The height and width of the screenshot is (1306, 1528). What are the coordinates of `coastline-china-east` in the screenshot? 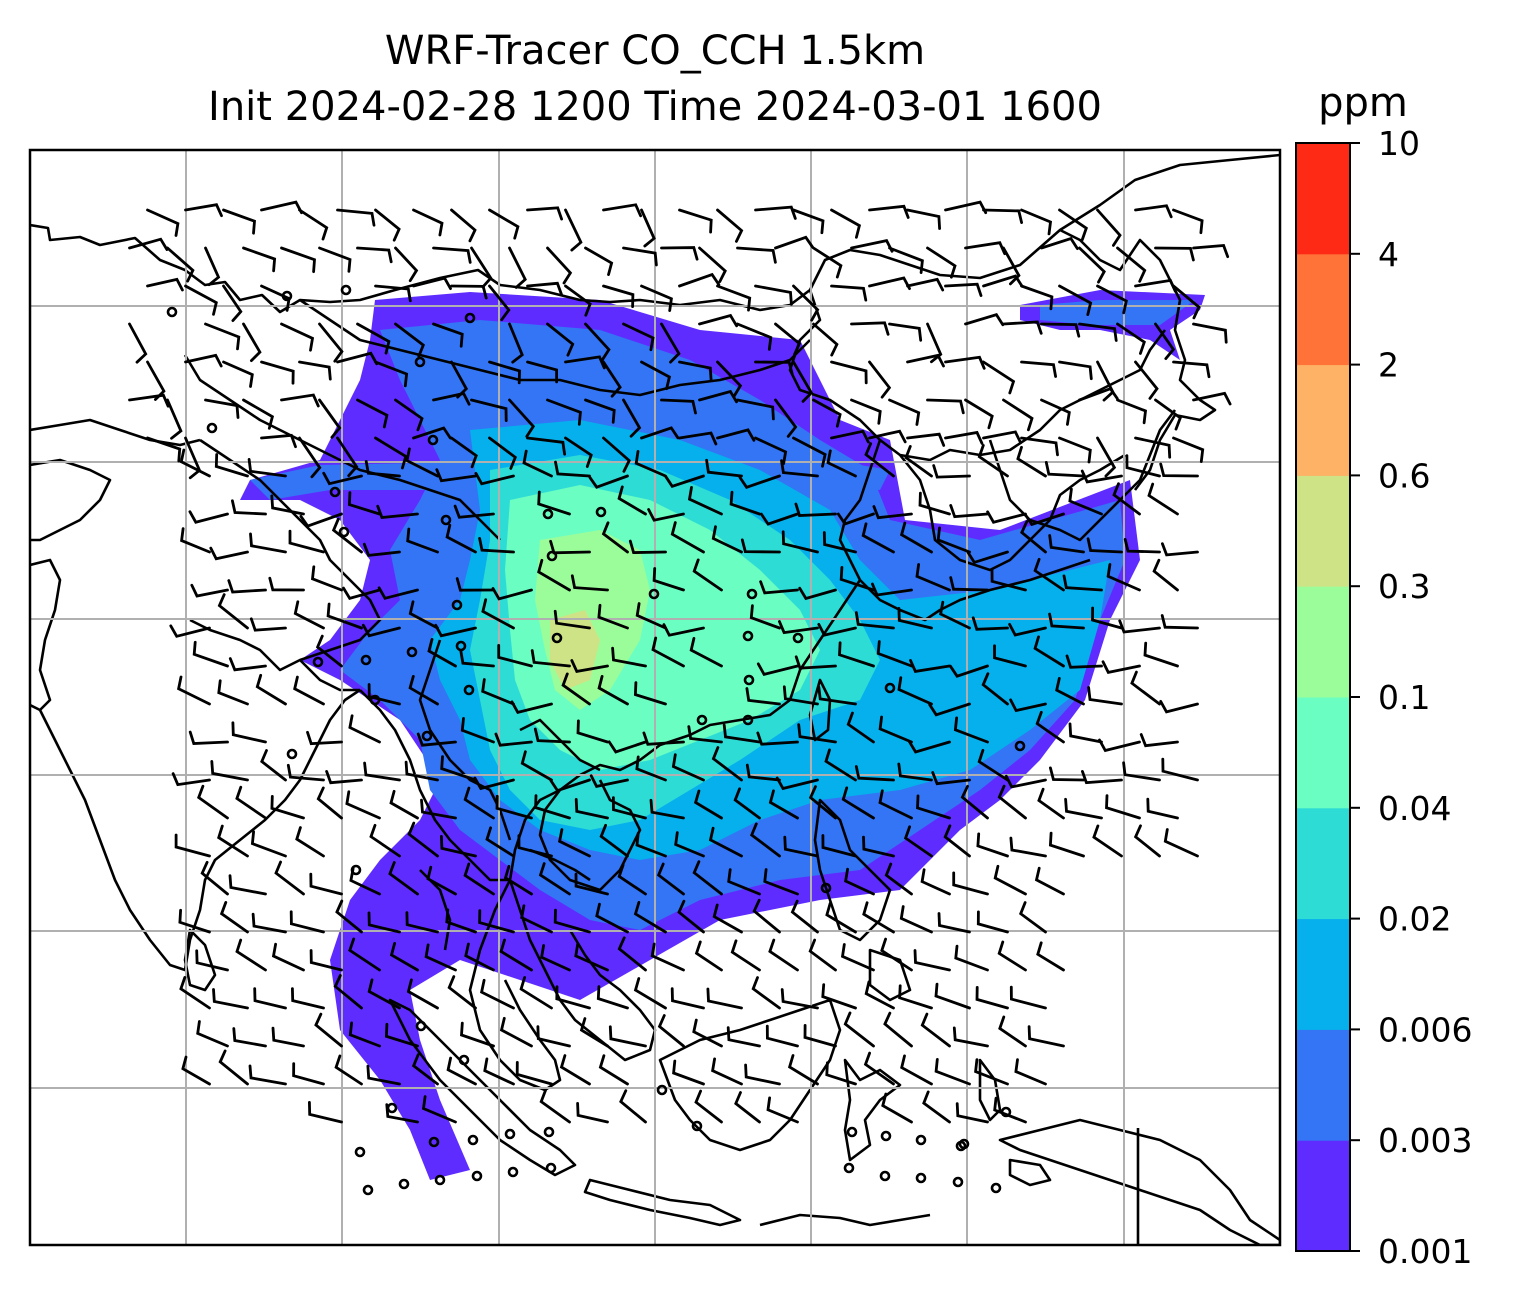 It's located at (977, 375).